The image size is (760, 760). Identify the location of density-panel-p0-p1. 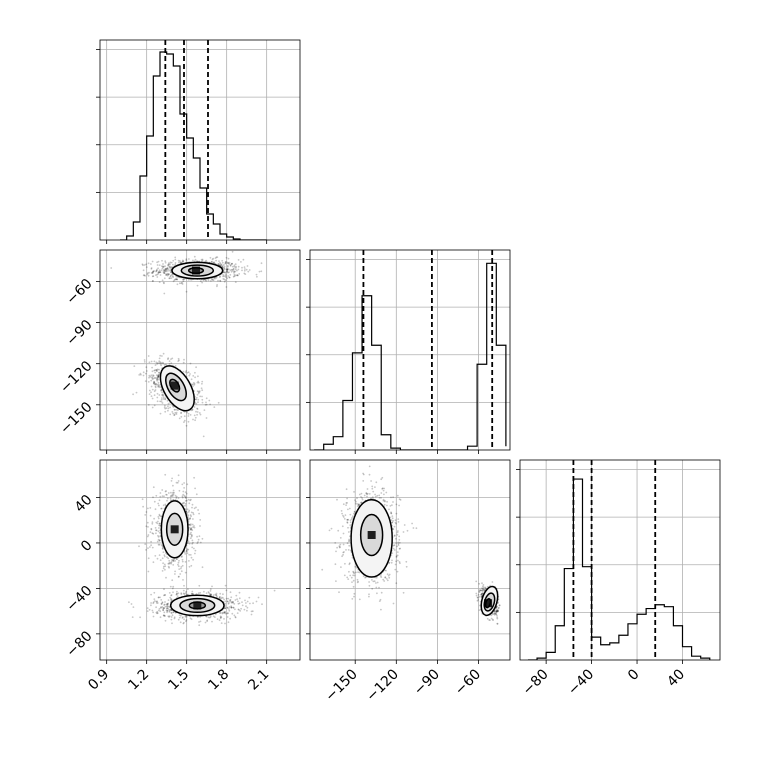
(198, 351).